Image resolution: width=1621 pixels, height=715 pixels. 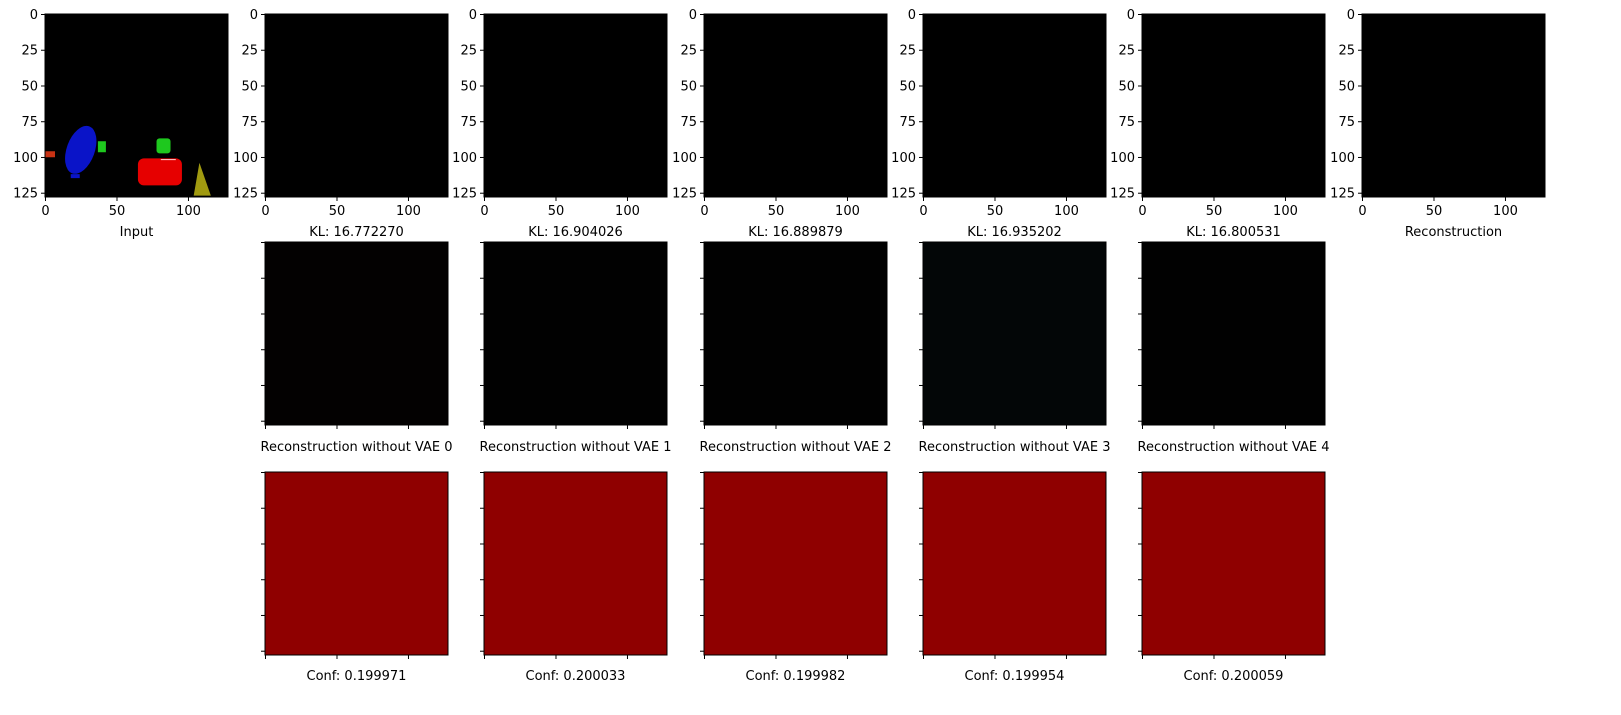 I want to click on top-panel-4: 0 50 100 0 25 50 75 100 125 KL: 16.935202, so click(x=999, y=124).